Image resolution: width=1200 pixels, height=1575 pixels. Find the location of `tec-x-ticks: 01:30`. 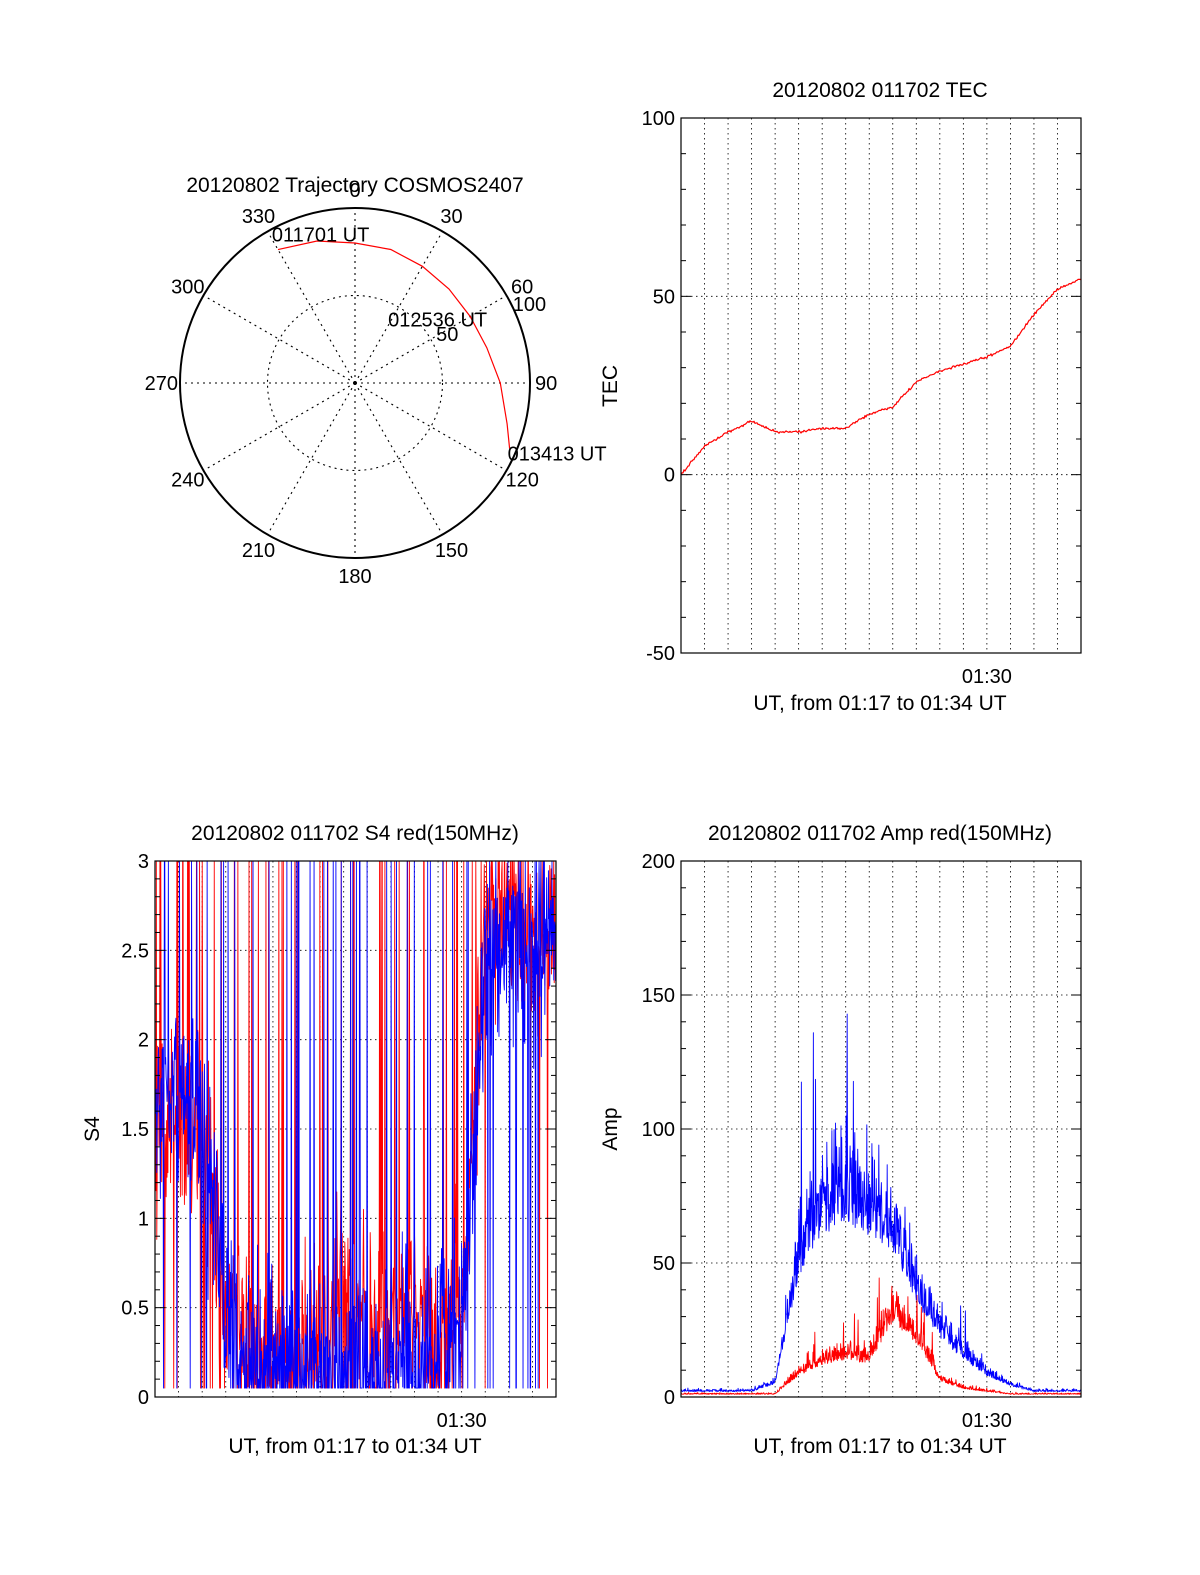

tec-x-ticks: 01:30 is located at coordinates (987, 677).